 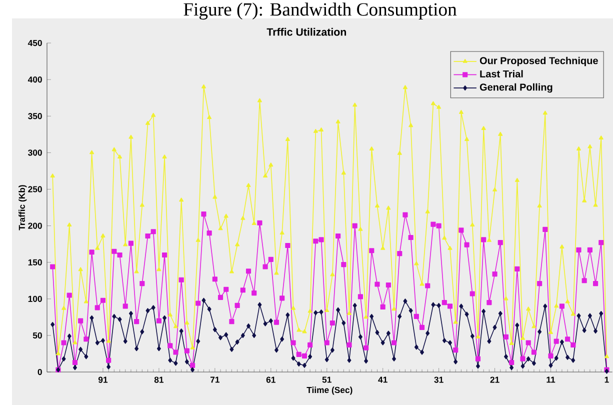 What do you see at coordinates (103, 379) in the screenshot?
I see `x-tick-label: 91` at bounding box center [103, 379].